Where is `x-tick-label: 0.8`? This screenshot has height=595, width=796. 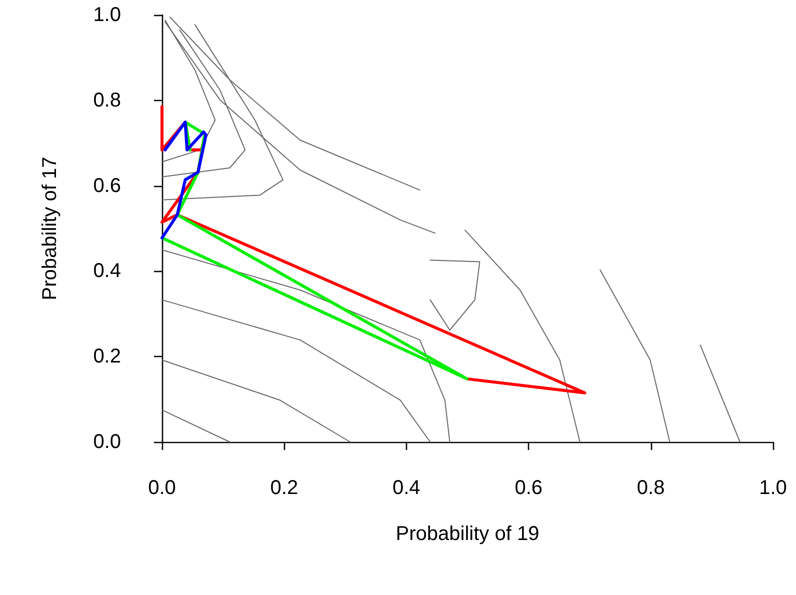 x-tick-label: 0.8 is located at coordinates (650, 488).